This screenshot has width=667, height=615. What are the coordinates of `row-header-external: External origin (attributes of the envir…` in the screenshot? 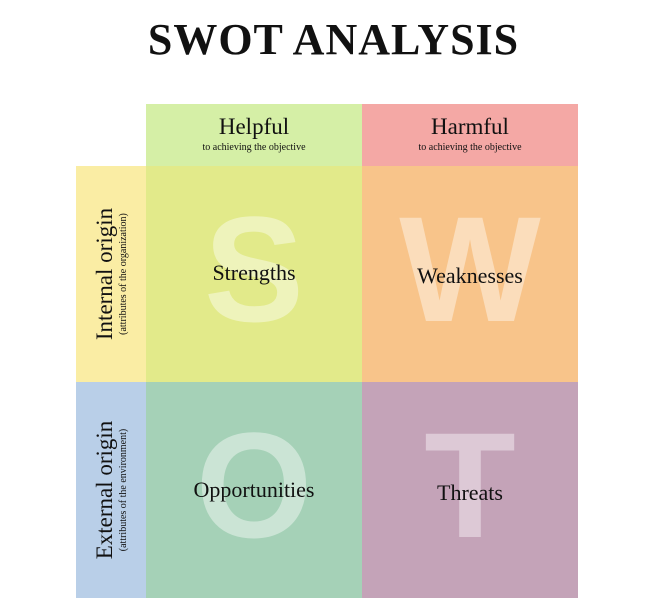 It's located at (111, 490).